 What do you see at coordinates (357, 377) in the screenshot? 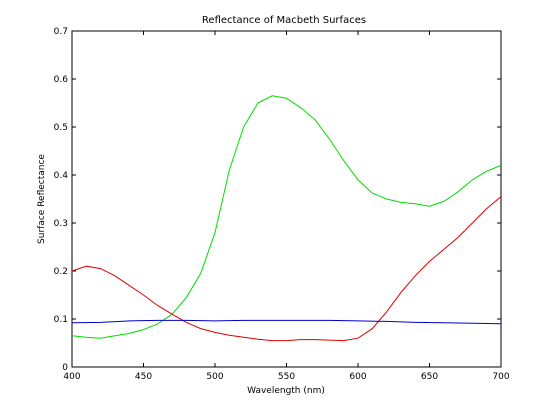
I see `x-tick-label: 600` at bounding box center [357, 377].